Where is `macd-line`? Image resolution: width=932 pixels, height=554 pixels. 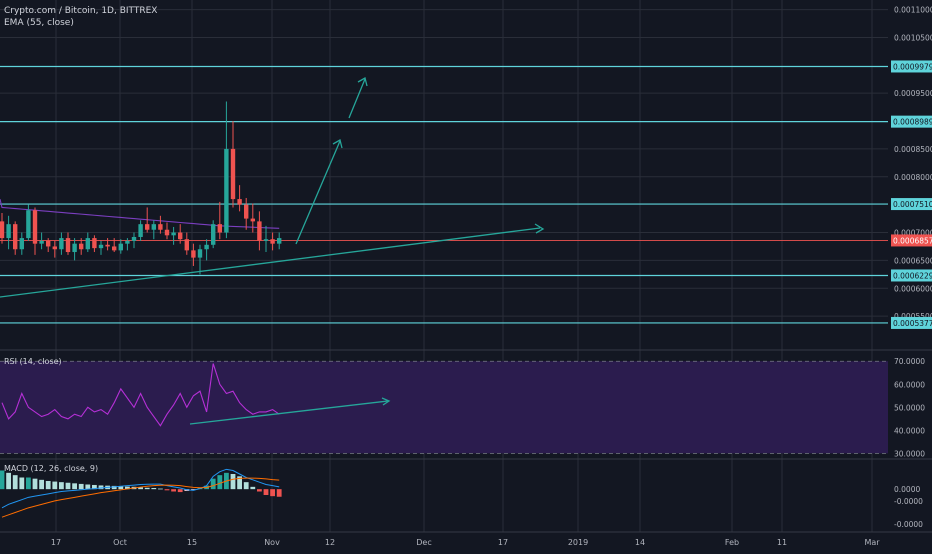 macd-line is located at coordinates (140, 488).